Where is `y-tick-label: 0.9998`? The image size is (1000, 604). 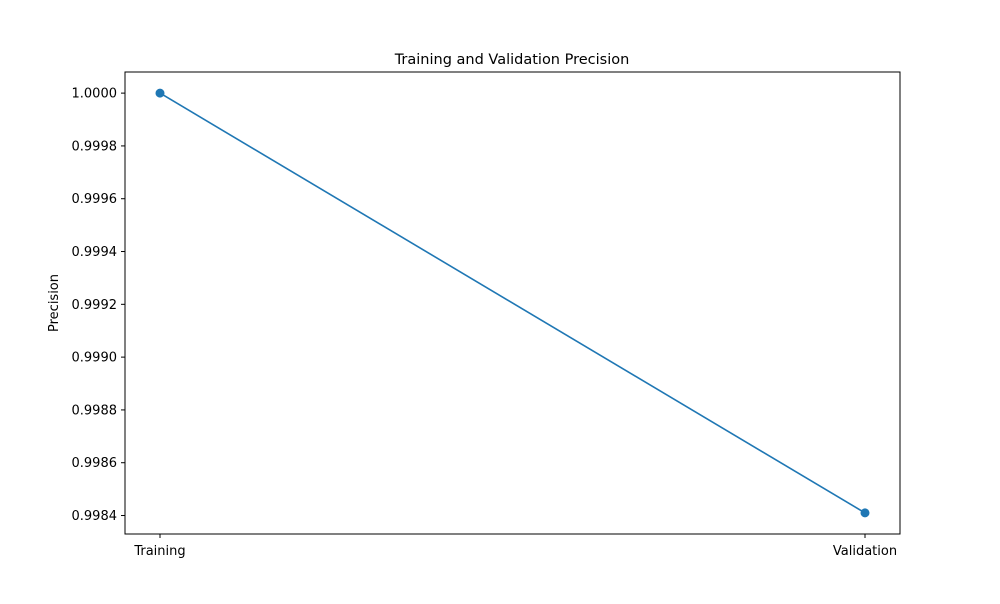 y-tick-label: 0.9998 is located at coordinates (95, 146).